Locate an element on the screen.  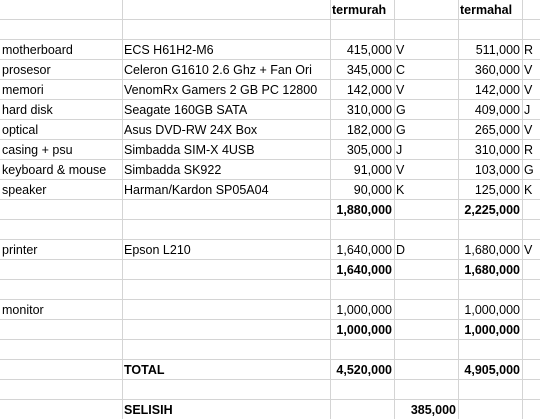
cell-price-high: 1,680,000 is located at coordinates (492, 250).